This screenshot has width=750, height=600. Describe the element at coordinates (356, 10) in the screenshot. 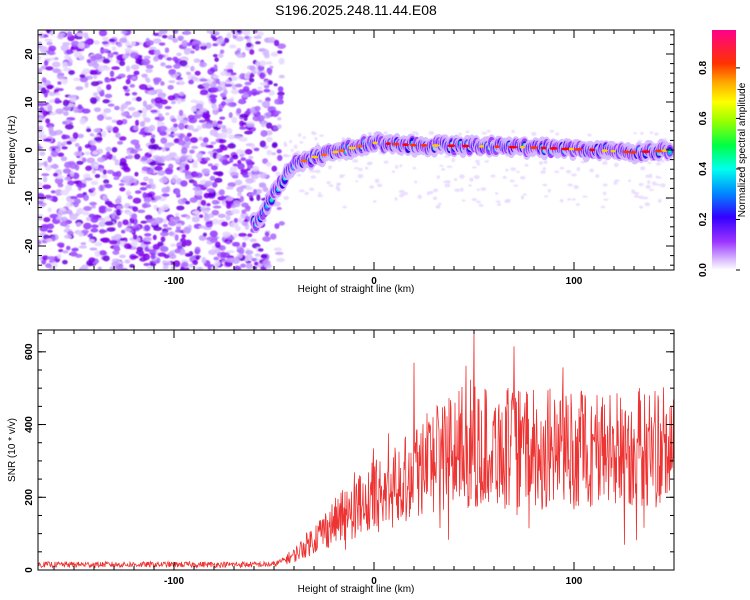

I see `figure-title: S196.2025.248.11.44.E08` at that location.